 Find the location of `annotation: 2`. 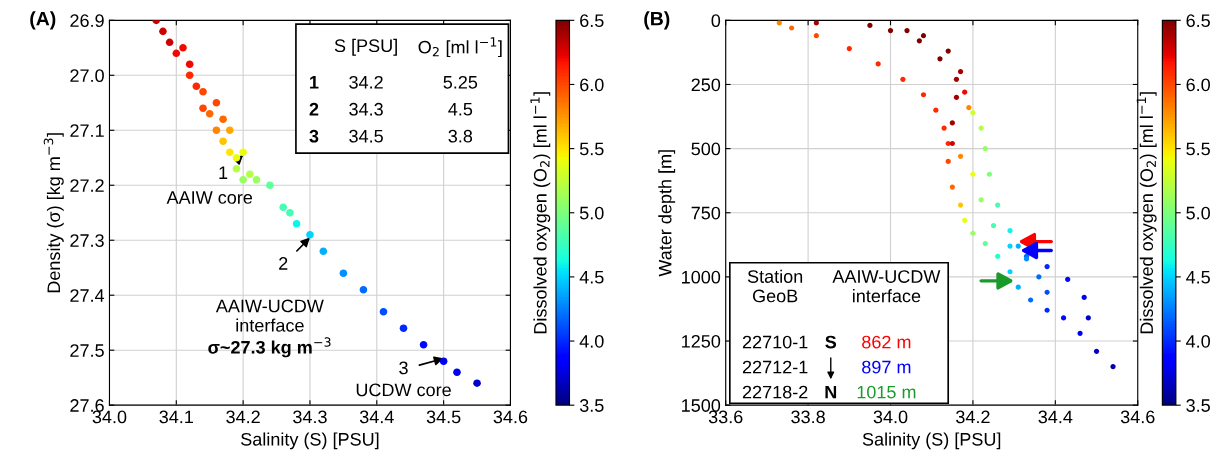

annotation: 2 is located at coordinates (314, 109).